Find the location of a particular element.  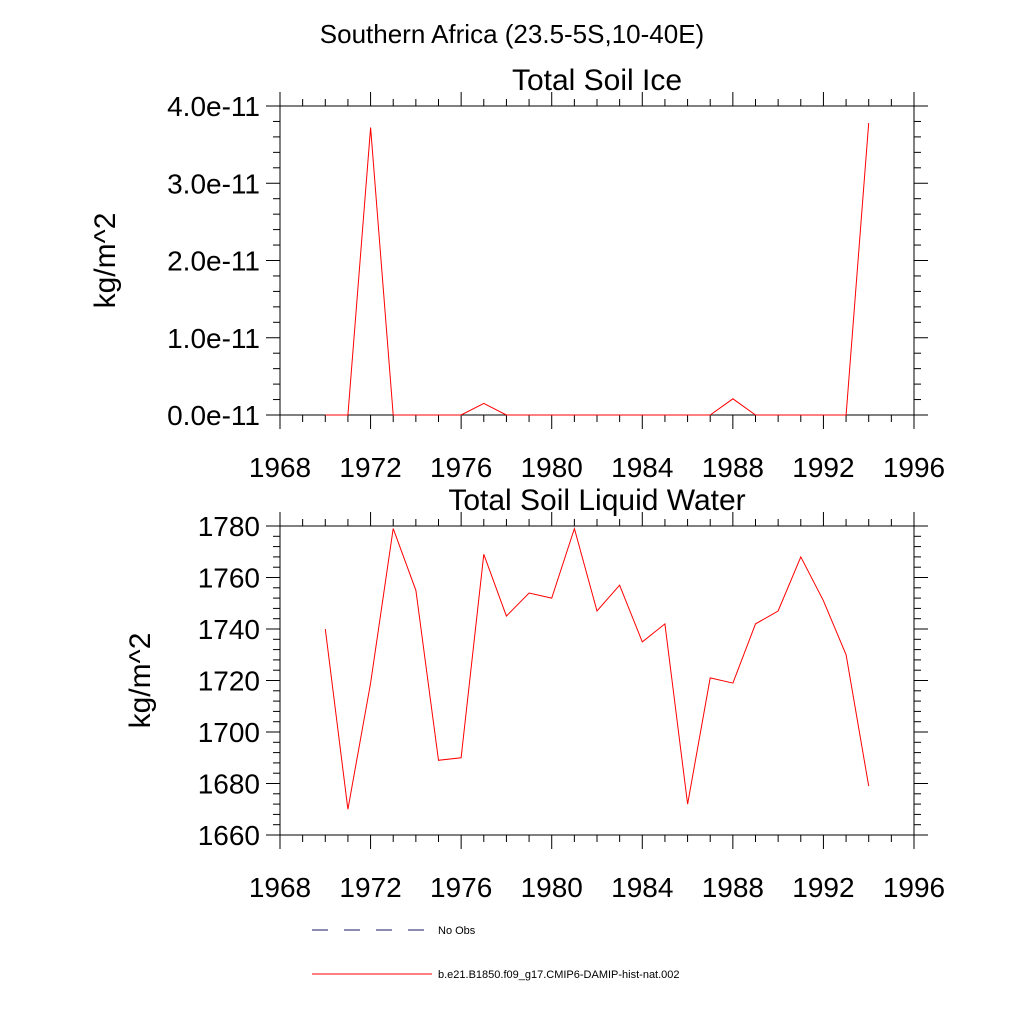

y-tick-label: 1680 is located at coordinates (229, 784).